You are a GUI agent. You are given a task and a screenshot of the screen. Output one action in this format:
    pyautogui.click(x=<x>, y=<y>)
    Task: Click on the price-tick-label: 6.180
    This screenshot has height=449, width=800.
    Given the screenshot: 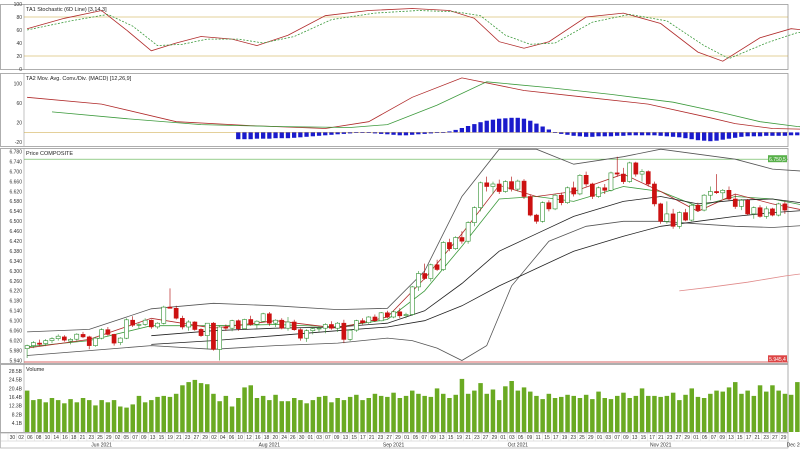 What is the action you would take?
    pyautogui.click(x=15, y=302)
    